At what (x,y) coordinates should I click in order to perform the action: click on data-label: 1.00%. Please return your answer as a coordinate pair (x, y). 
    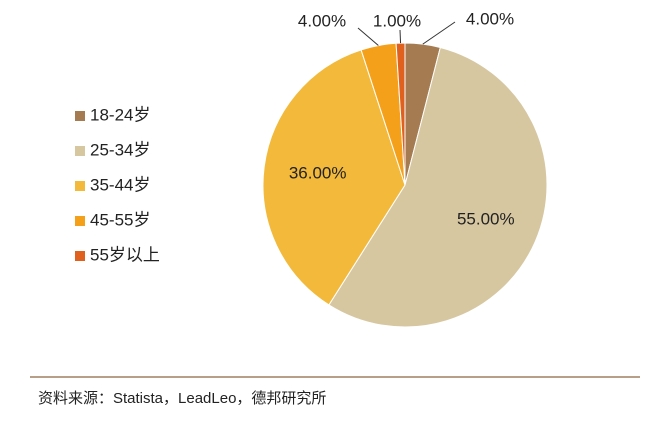
    Looking at the image, I should click on (397, 20).